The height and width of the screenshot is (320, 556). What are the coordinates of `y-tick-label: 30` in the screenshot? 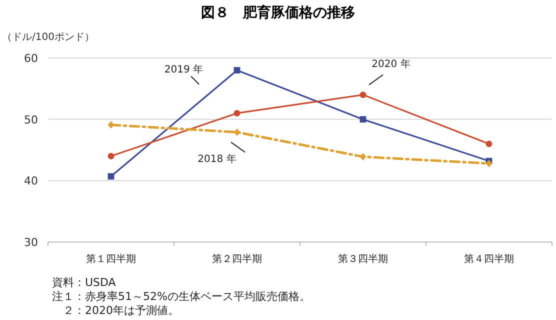 It's located at (31, 242).